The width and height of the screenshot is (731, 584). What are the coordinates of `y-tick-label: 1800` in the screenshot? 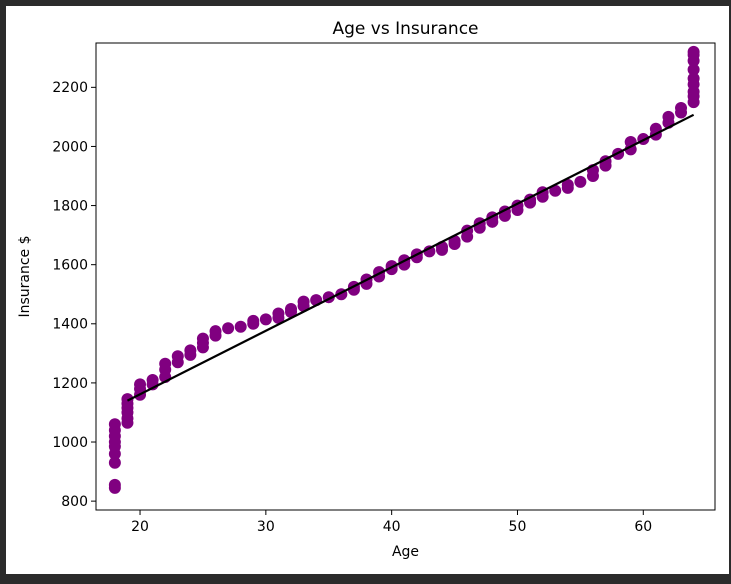 It's located at (70, 206).